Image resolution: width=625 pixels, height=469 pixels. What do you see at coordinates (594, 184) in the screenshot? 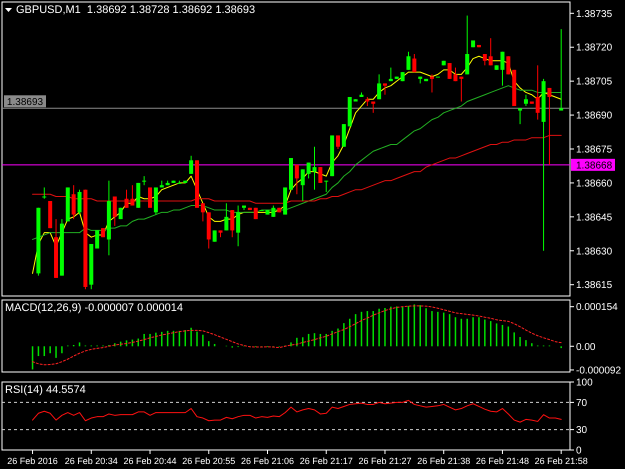
I see `y-tick-label: 1.38660` at bounding box center [594, 184].